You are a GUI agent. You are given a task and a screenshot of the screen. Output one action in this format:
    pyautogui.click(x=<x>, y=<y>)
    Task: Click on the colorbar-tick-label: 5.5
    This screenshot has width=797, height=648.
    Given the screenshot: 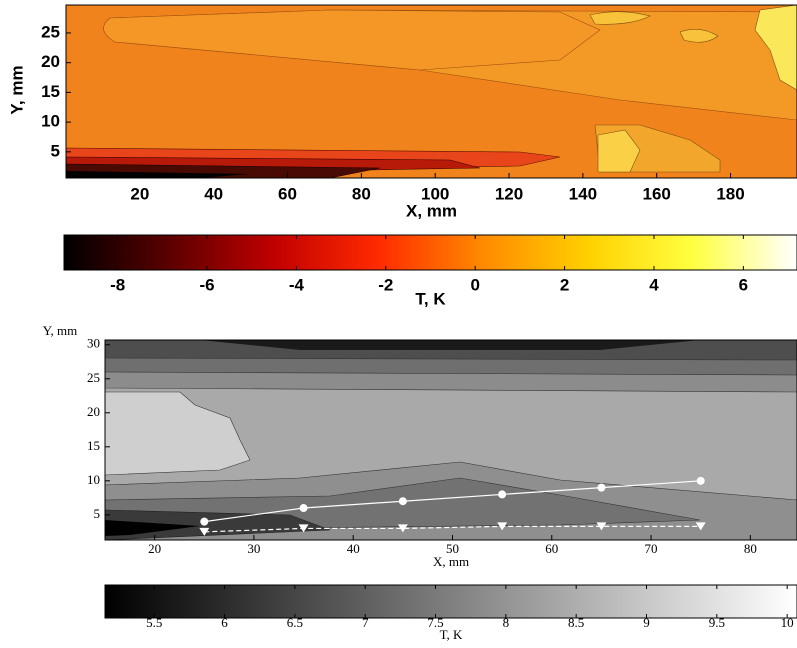 What is the action you would take?
    pyautogui.click(x=154, y=622)
    